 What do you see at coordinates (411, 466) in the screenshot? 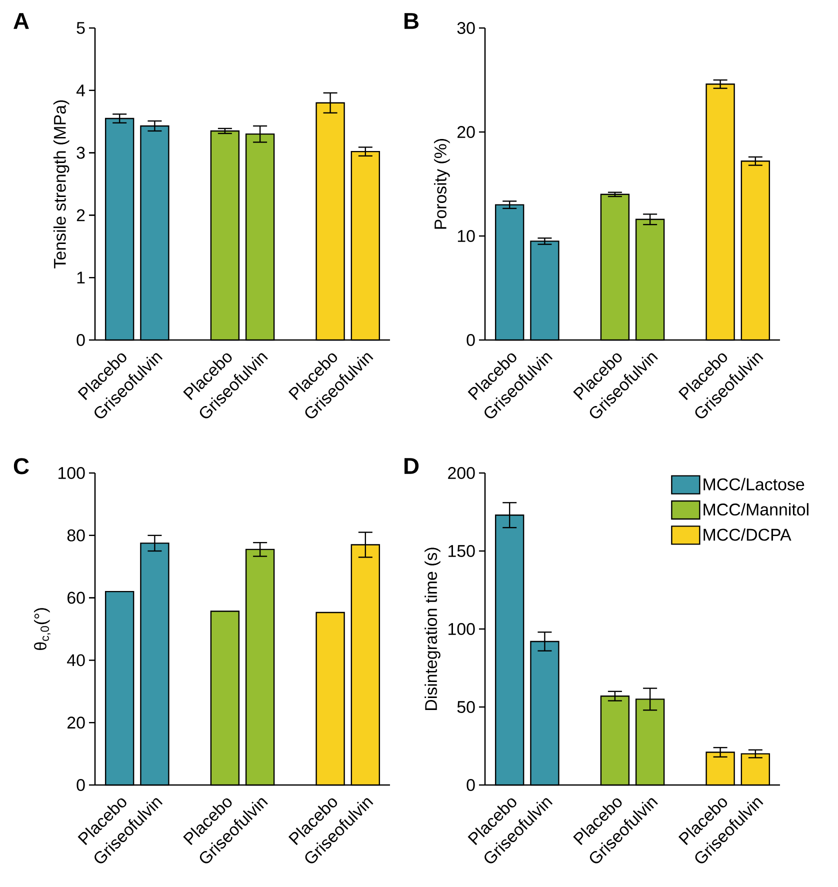
I see `chart-title: D` at bounding box center [411, 466].